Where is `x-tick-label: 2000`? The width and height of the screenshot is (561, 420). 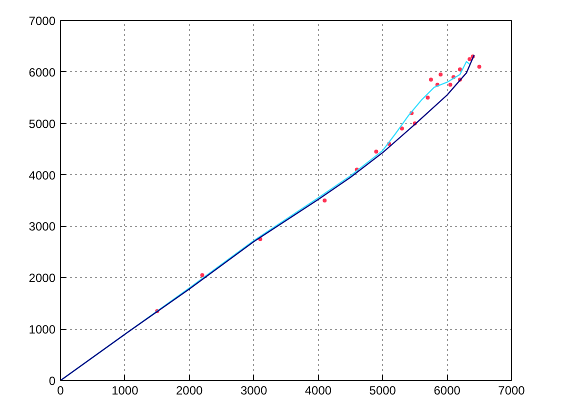 x-tick-label: 2000 is located at coordinates (190, 391).